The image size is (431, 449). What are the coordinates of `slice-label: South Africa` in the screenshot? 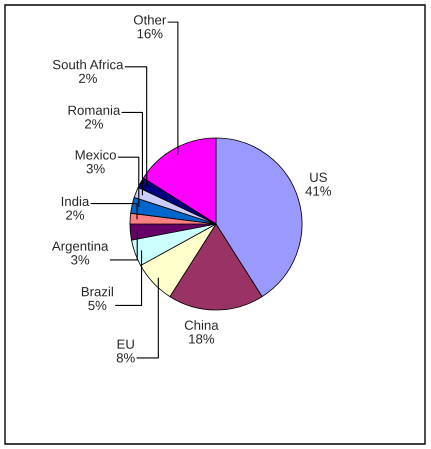 It's located at (88, 65).